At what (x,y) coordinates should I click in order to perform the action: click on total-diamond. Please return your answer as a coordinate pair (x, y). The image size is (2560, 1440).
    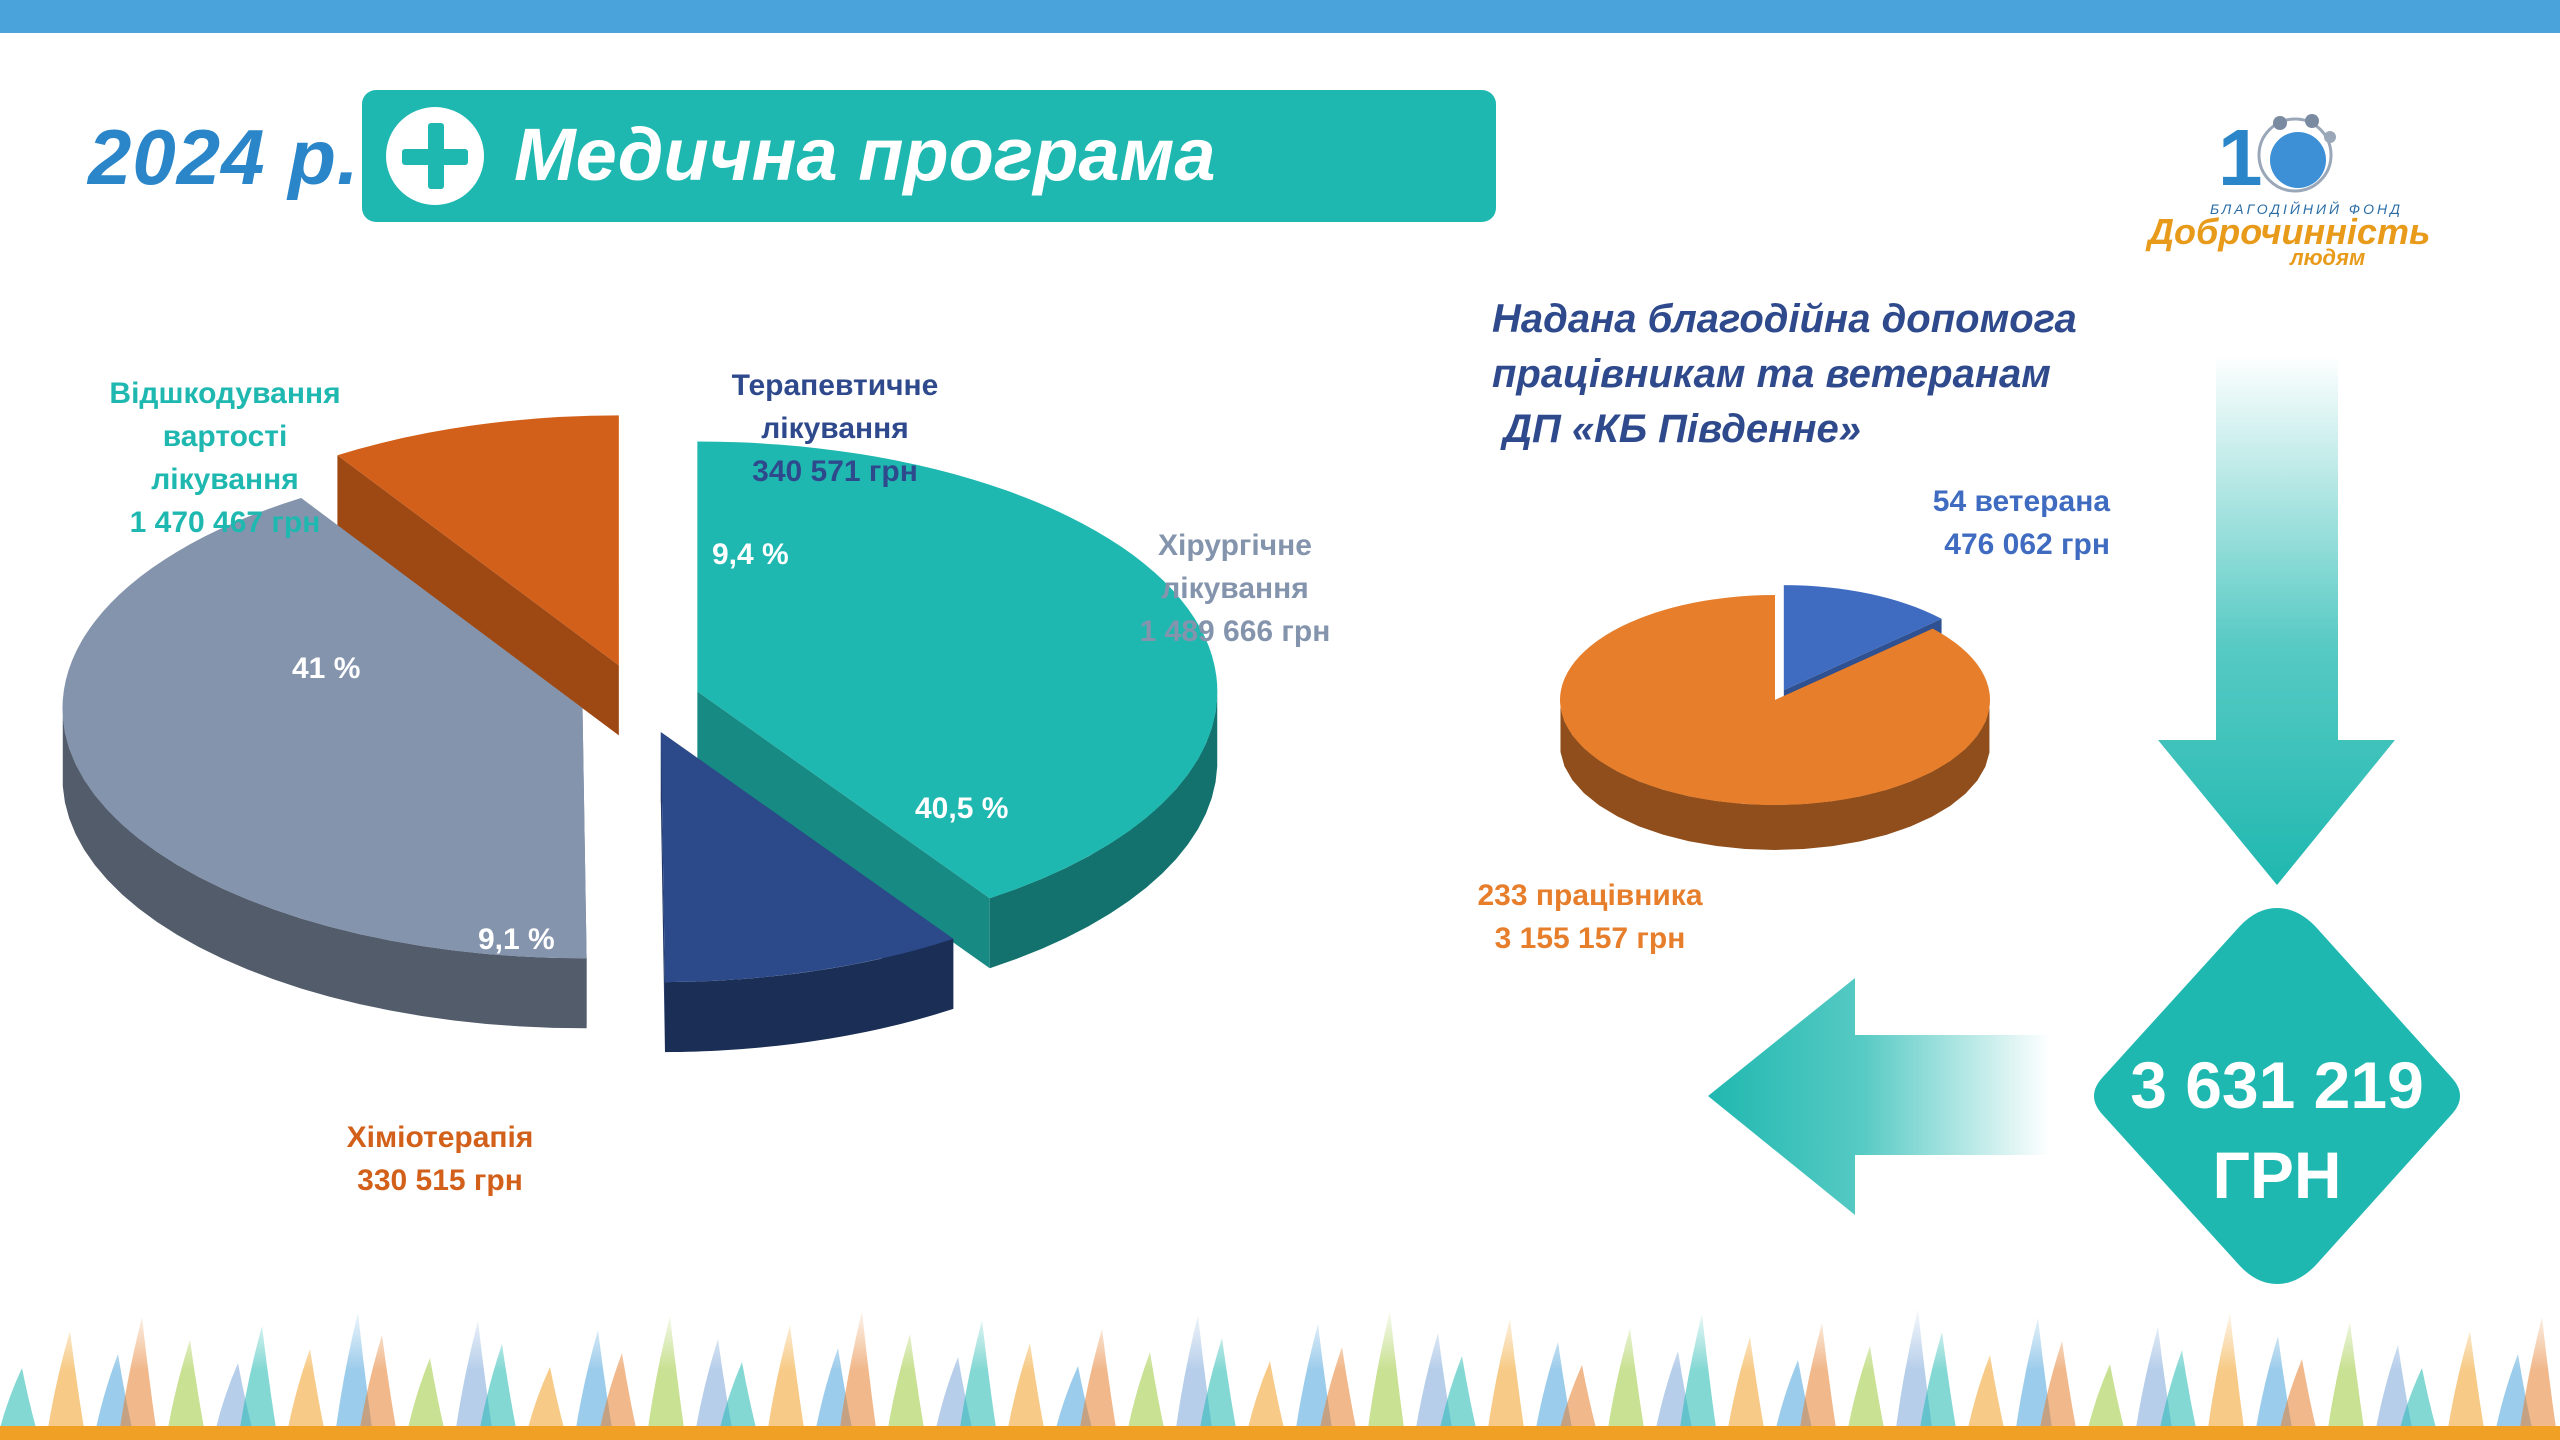
    Looking at the image, I should click on (2277, 1096).